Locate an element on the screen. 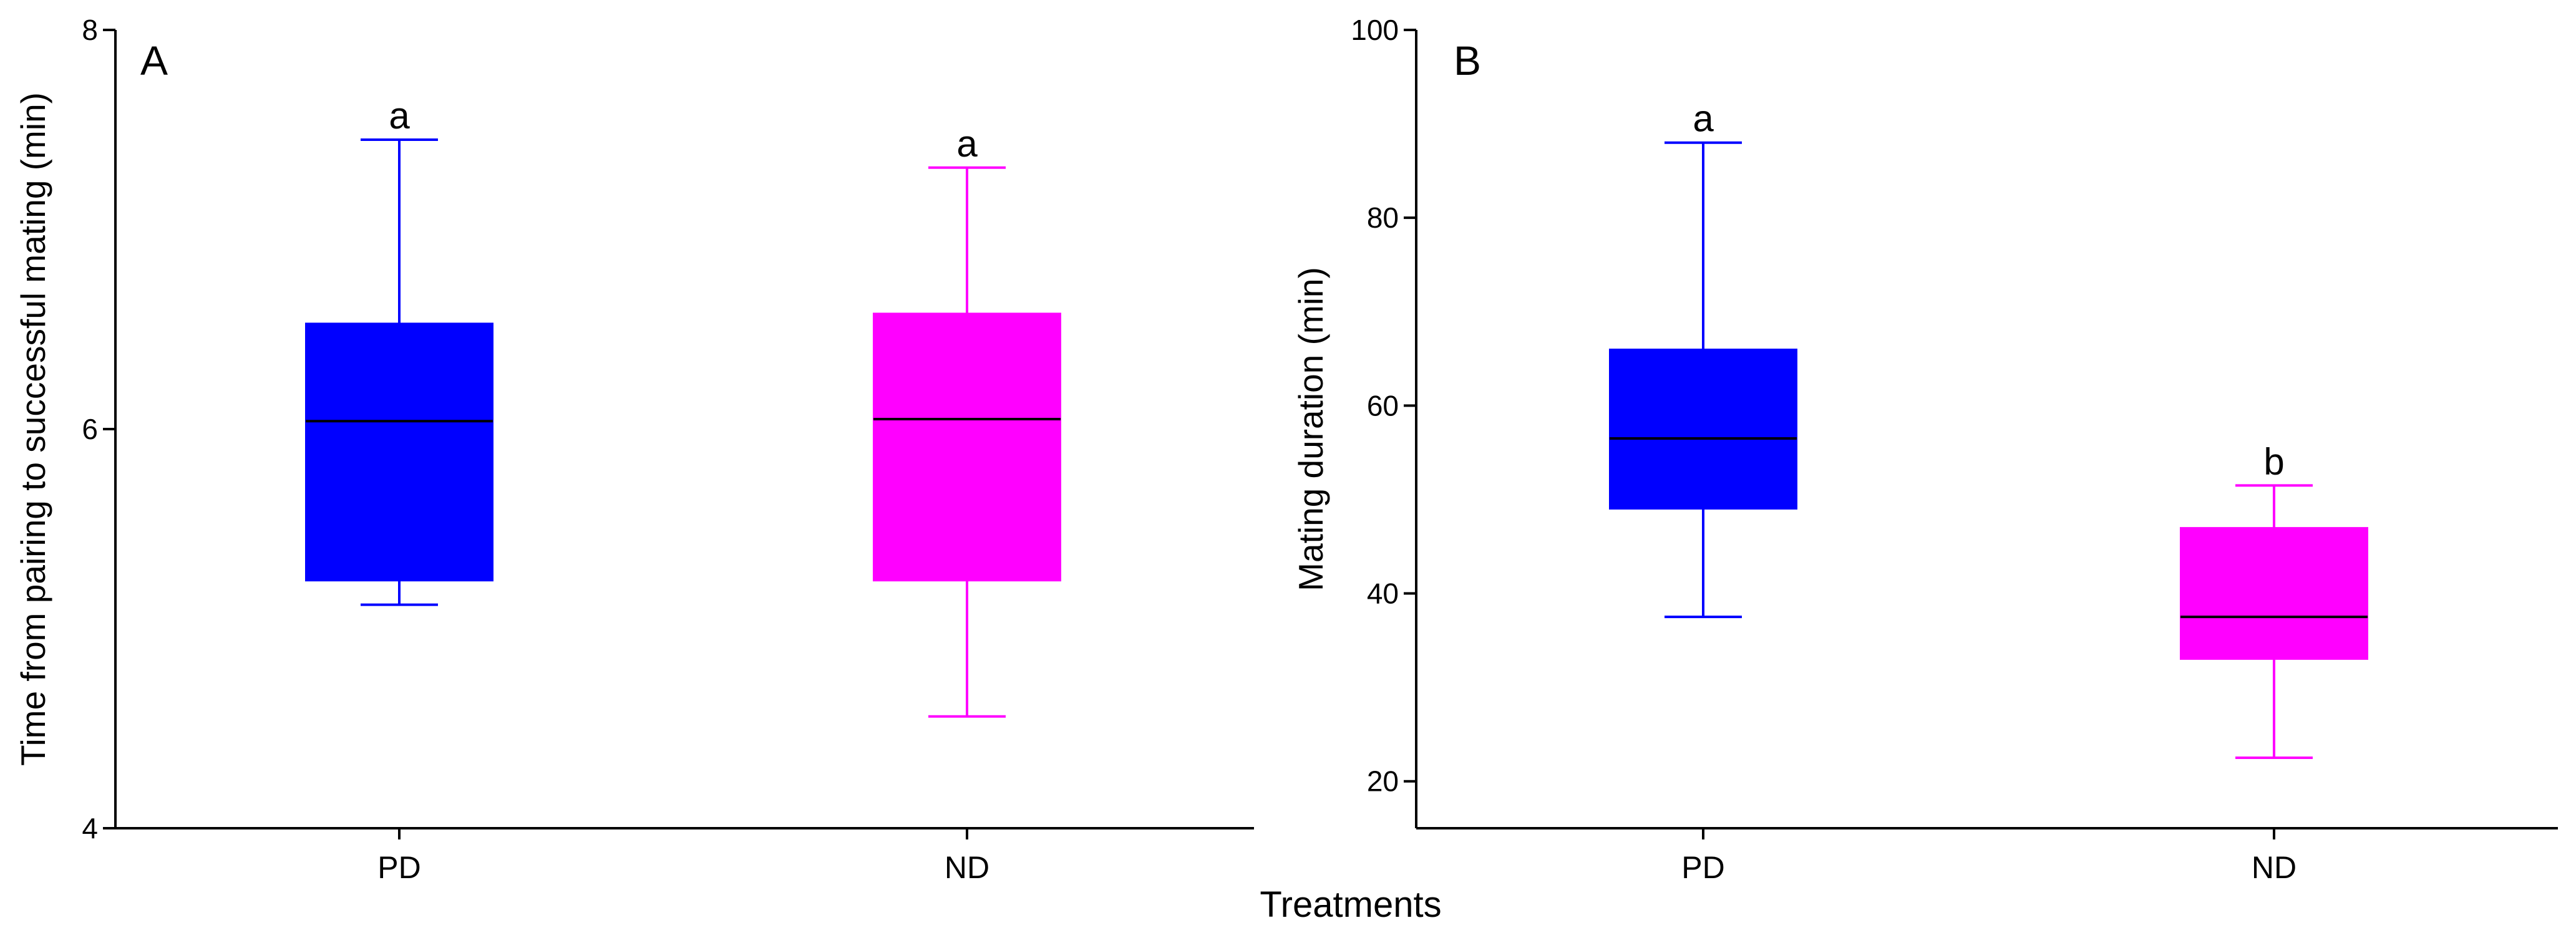  panel-a-nd-box is located at coordinates (967, 447).